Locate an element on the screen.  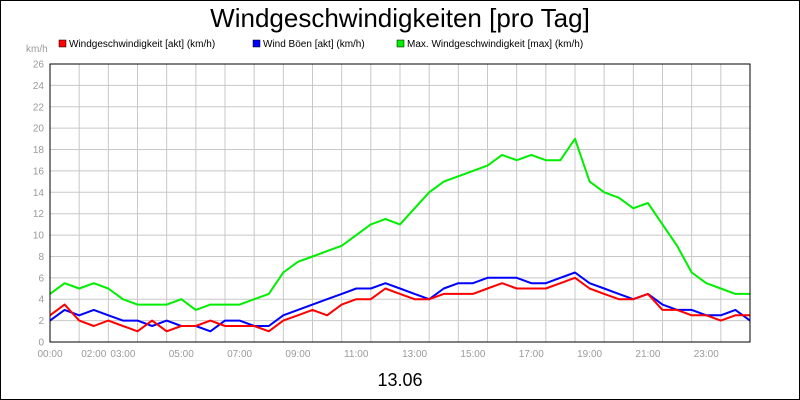
y-tick-label: 0 is located at coordinates (41, 343).